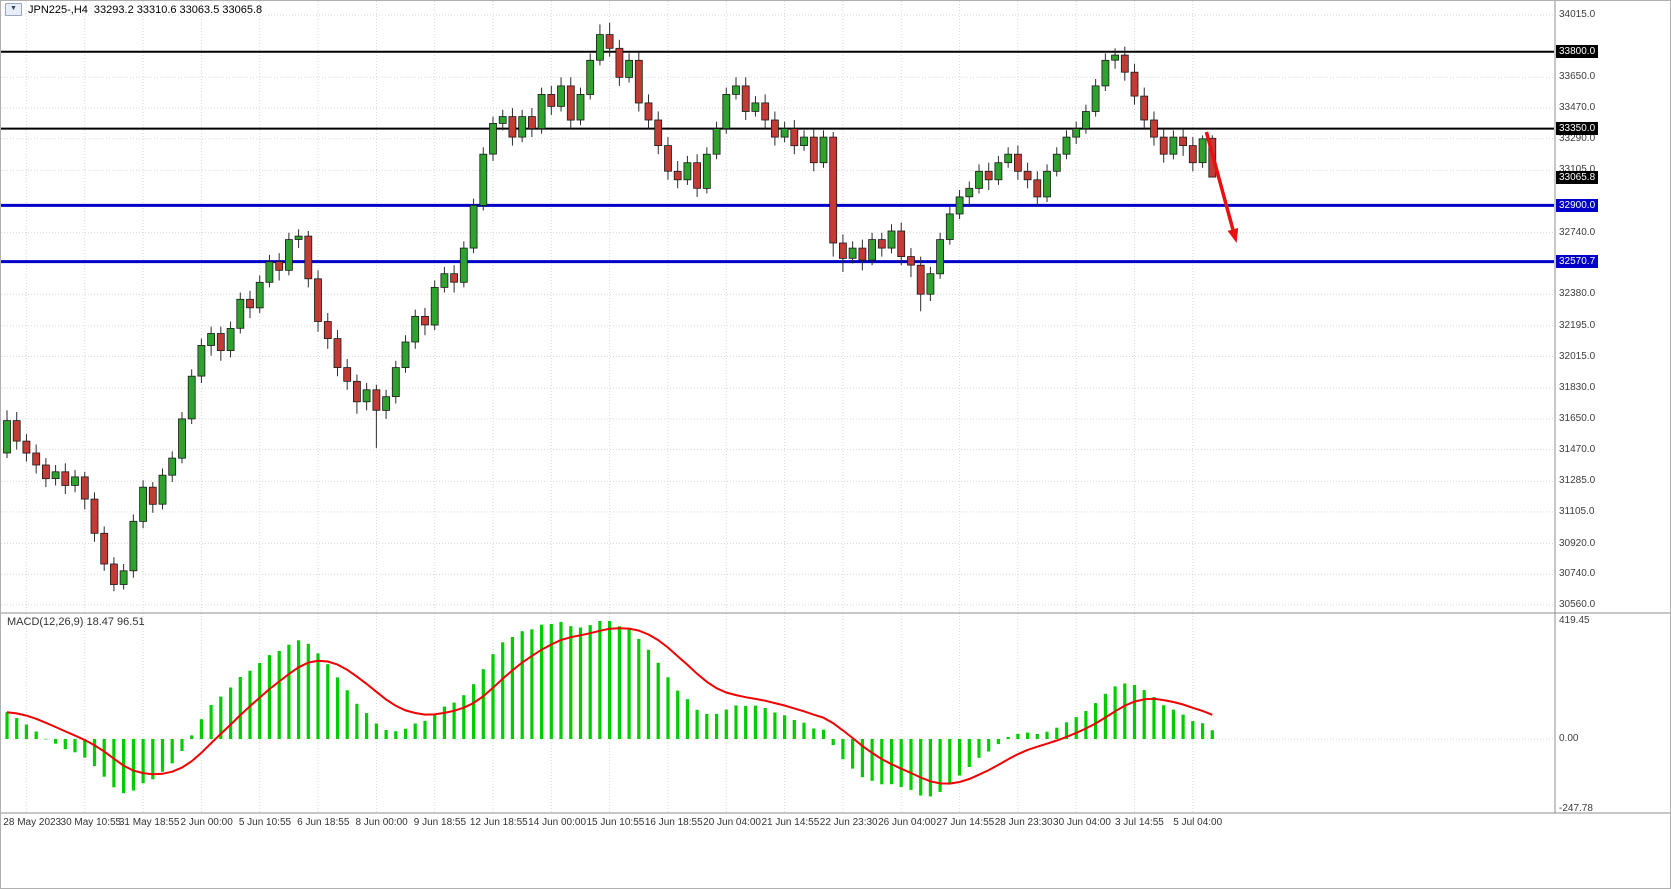 Image resolution: width=1671 pixels, height=889 pixels. What do you see at coordinates (1612, 407) in the screenshot?
I see `price-axis` at bounding box center [1612, 407].